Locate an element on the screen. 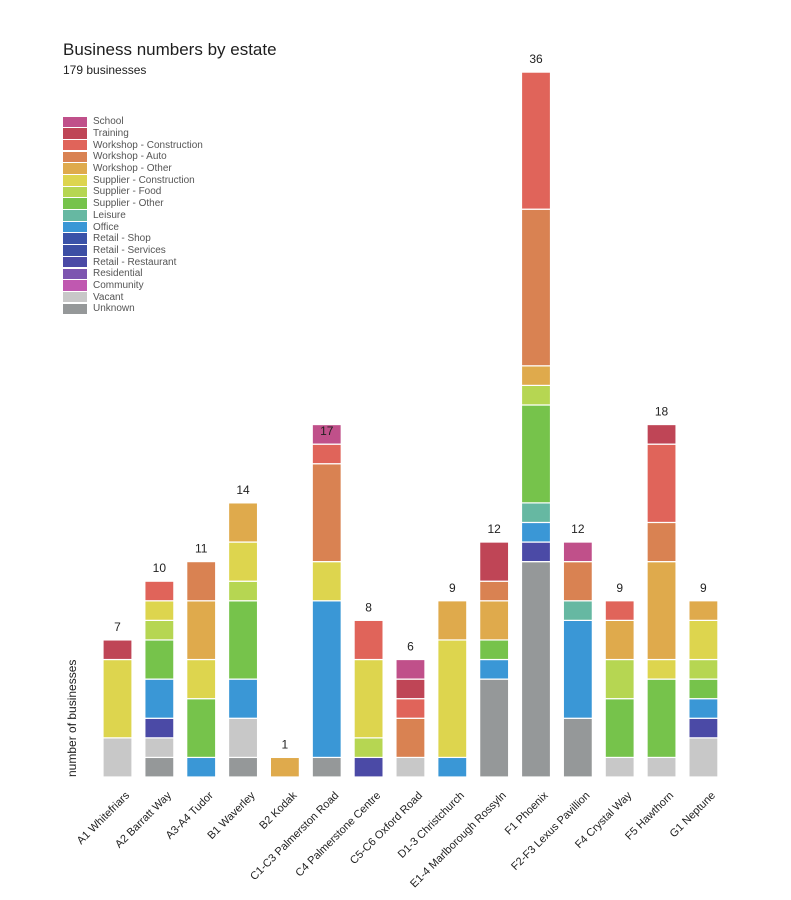 This screenshot has width=791, height=900. bar-total-label: 1 is located at coordinates (285, 744).